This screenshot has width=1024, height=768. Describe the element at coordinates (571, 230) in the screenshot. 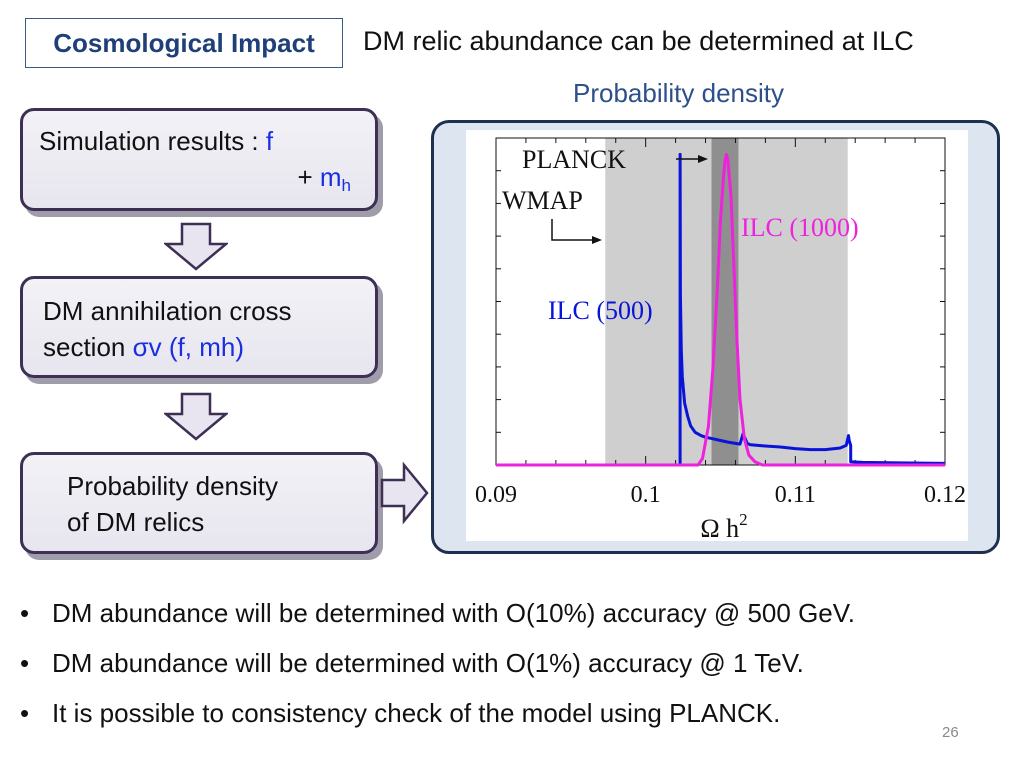

I see `wmap-arrow-shaft` at that location.